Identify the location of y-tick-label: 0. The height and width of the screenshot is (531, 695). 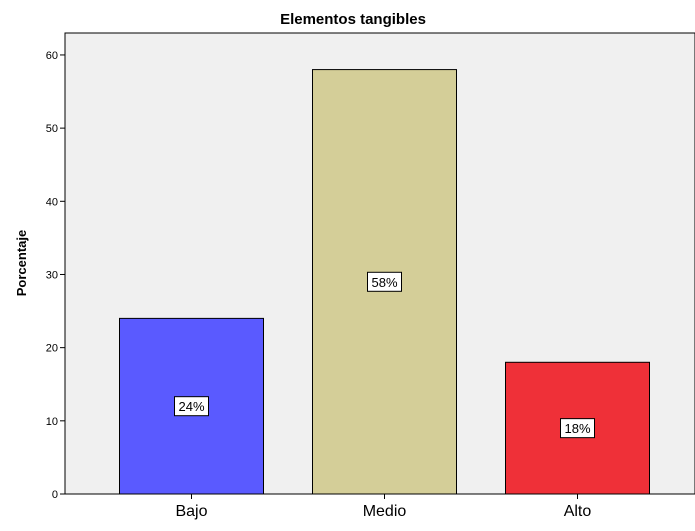
(55, 495).